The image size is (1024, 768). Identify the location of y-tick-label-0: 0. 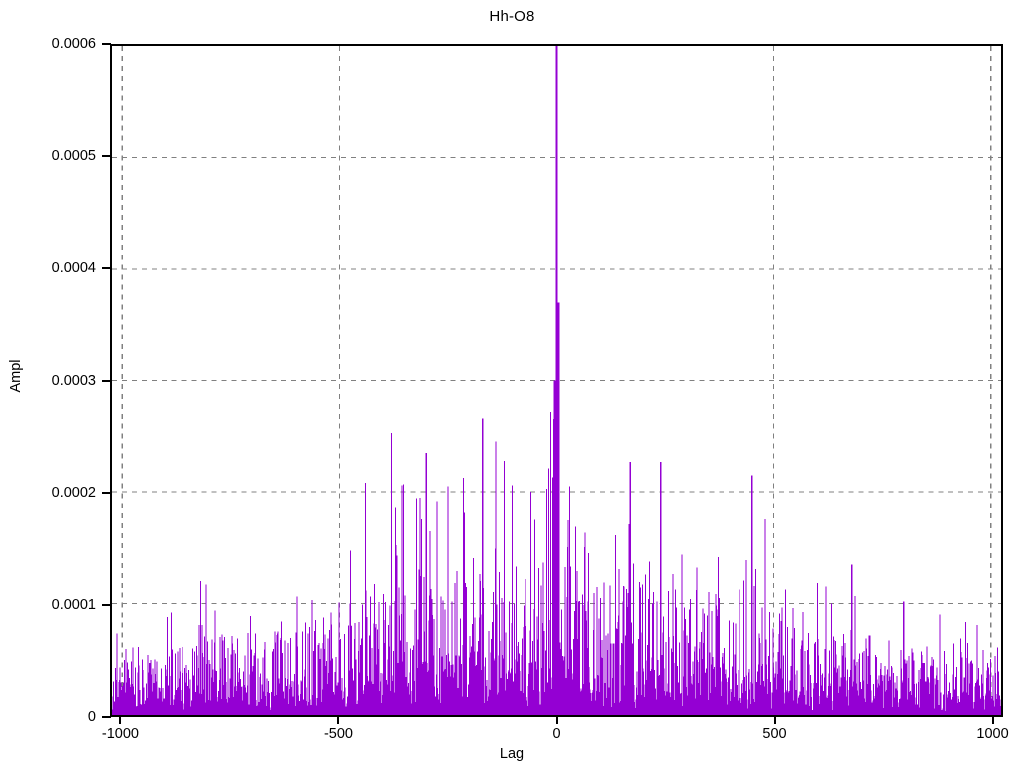
(91, 717).